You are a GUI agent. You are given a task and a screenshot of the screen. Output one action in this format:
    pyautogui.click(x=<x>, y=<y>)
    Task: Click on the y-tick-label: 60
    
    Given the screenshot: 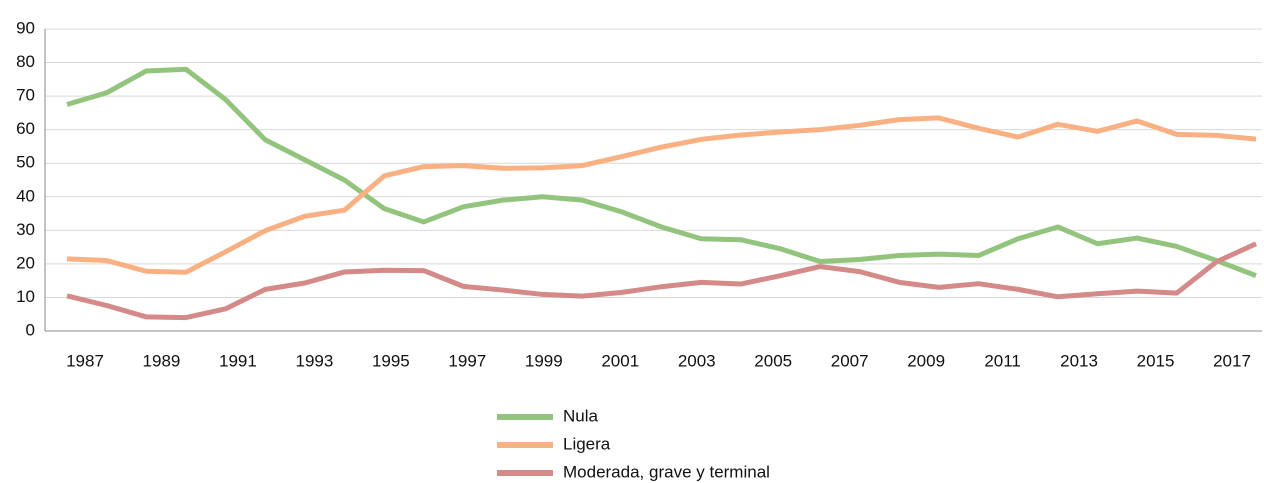 What is the action you would take?
    pyautogui.click(x=25, y=128)
    